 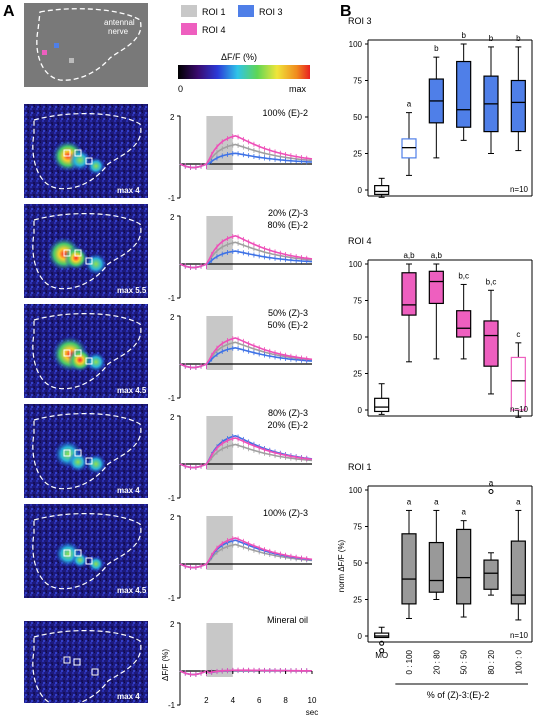 What do you see at coordinates (357, 117) in the screenshot?
I see `y-tick-label: 50` at bounding box center [357, 117].